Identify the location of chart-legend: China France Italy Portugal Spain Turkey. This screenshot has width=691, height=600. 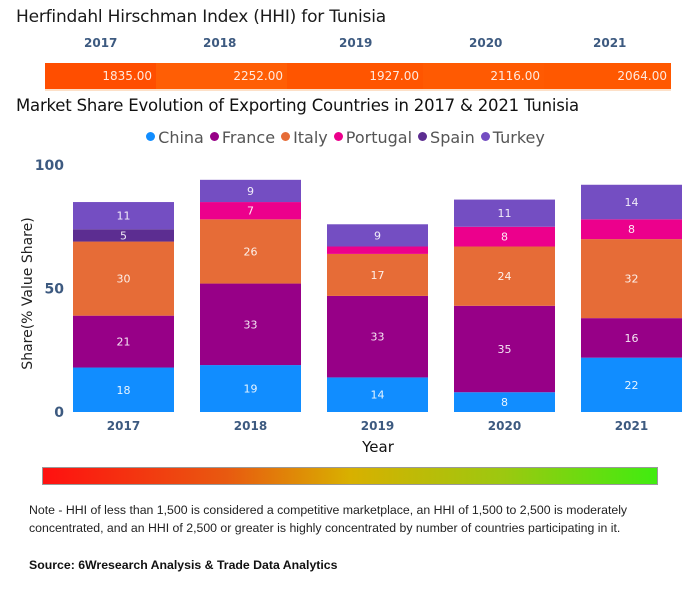
(345, 137).